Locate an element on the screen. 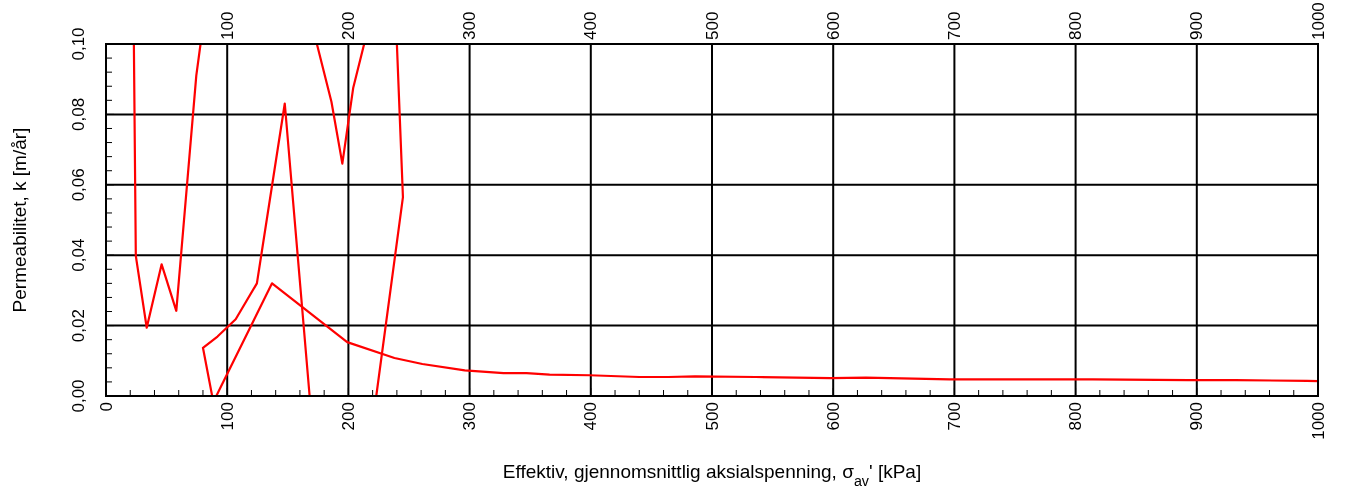 The height and width of the screenshot is (488, 1351). x-tick-label: 200 is located at coordinates (348, 416).